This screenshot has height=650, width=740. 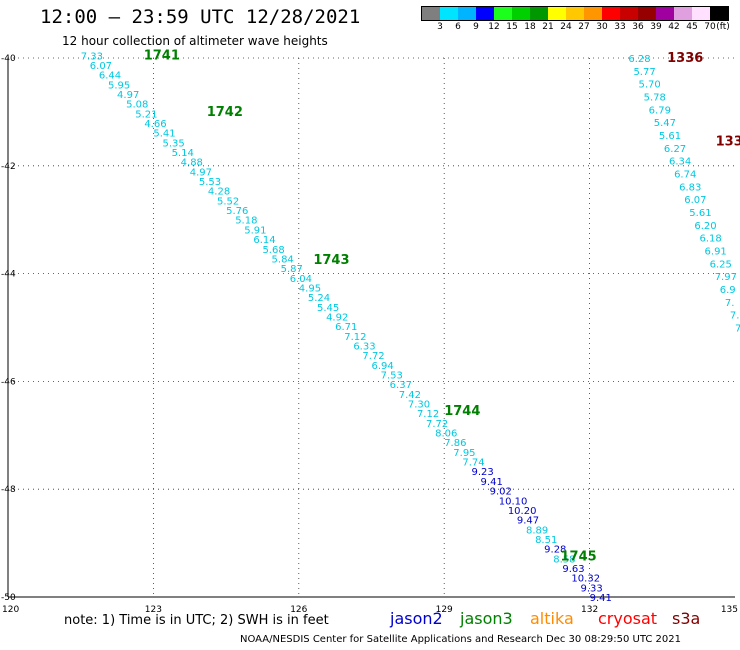 I want to click on swh-value: 6.71, so click(x=346, y=327).